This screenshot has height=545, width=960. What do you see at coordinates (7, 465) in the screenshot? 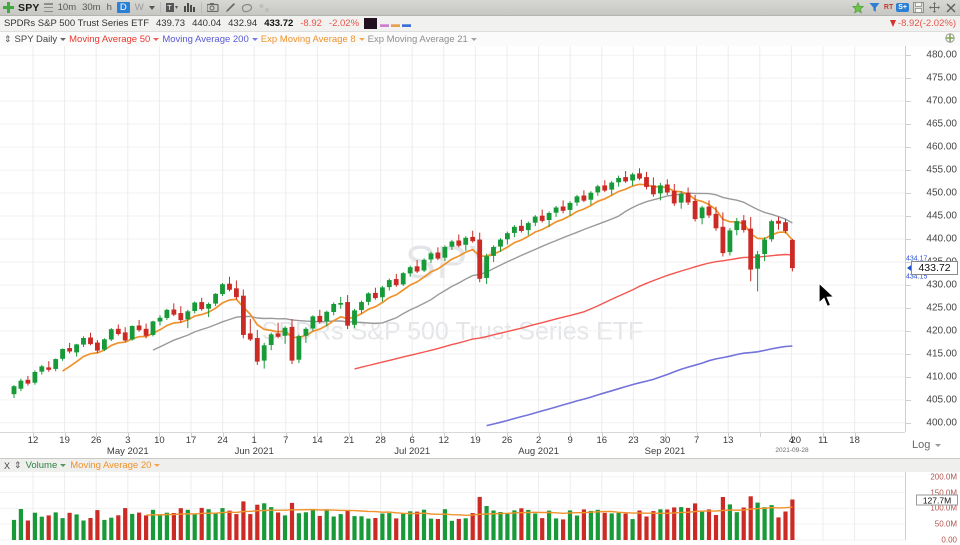
I see `volume-close-button: X` at bounding box center [7, 465].